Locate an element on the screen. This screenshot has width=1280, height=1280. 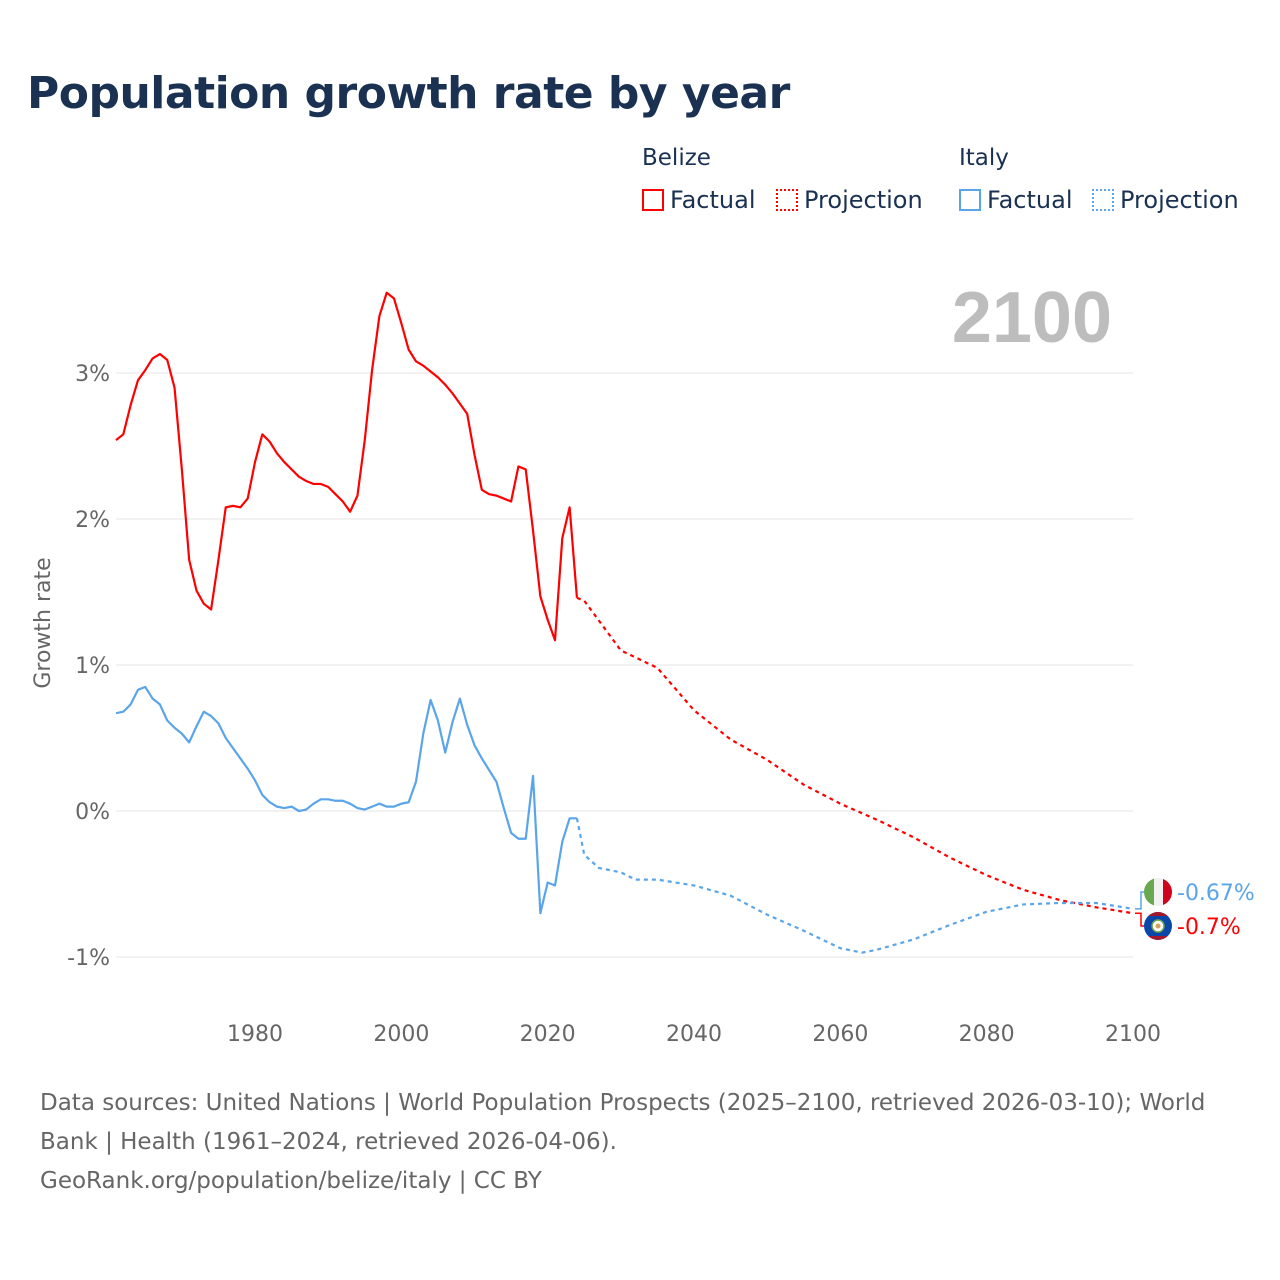
legend-group-belize: Belize is located at coordinates (676, 158).